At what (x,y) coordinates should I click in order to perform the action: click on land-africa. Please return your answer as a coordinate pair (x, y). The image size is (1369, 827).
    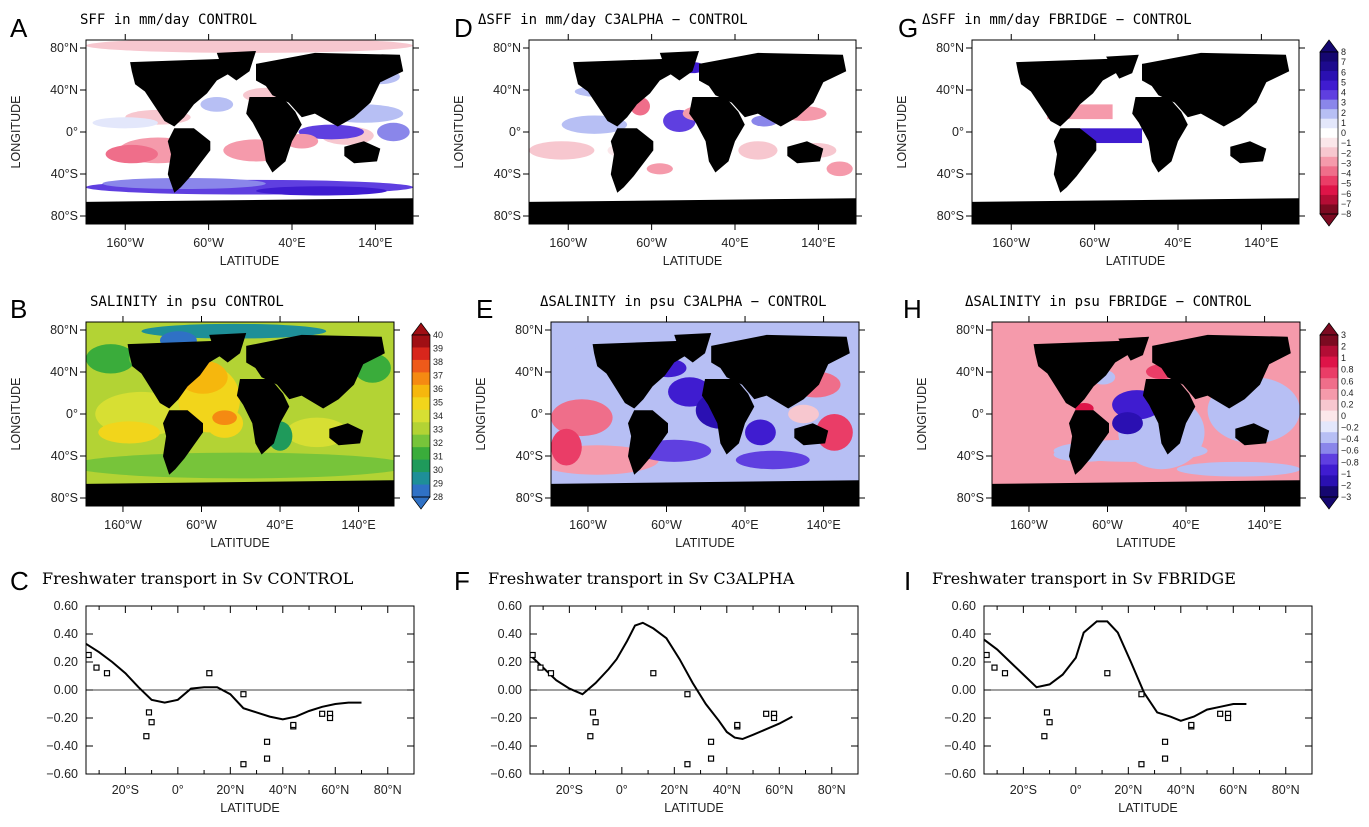
    Looking at the image, I should click on (728, 417).